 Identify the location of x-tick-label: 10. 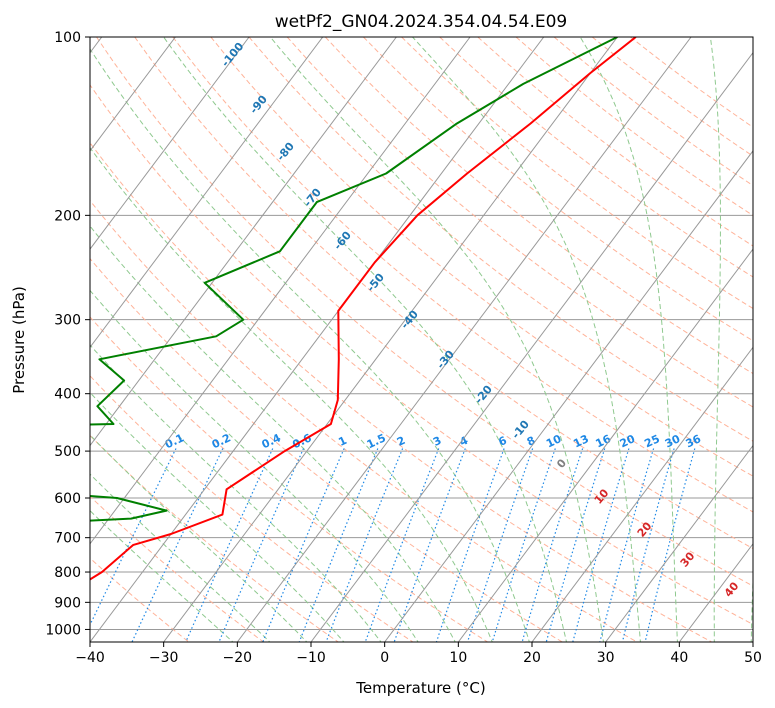
(458, 658).